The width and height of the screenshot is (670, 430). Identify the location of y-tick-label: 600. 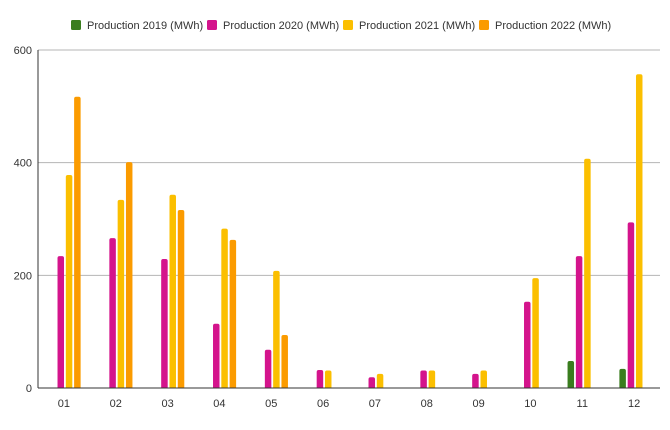
(23, 51).